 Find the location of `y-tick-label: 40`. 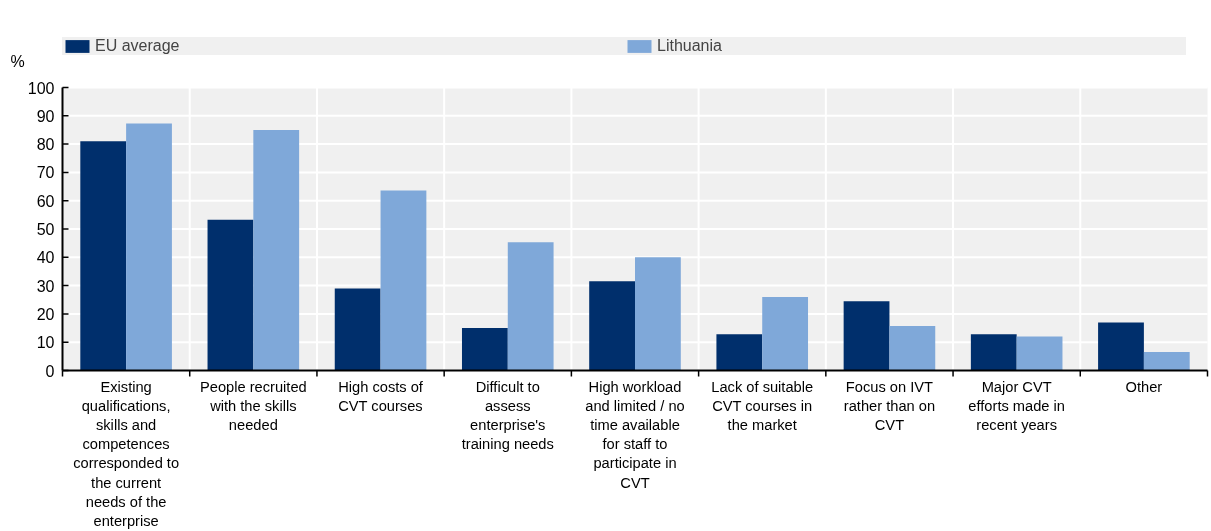

y-tick-label: 40 is located at coordinates (45, 258).